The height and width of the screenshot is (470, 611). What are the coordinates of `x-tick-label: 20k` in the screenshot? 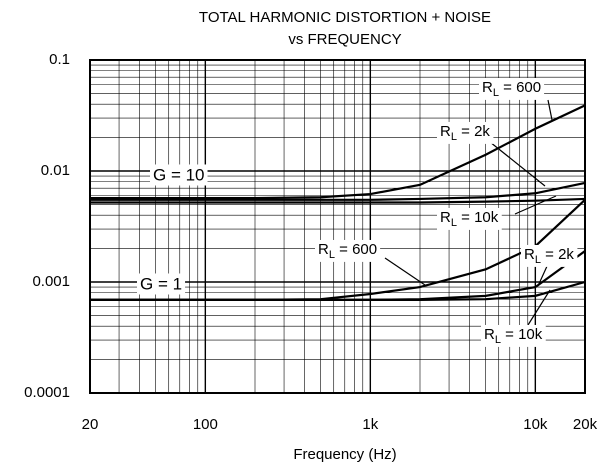 It's located at (585, 424).